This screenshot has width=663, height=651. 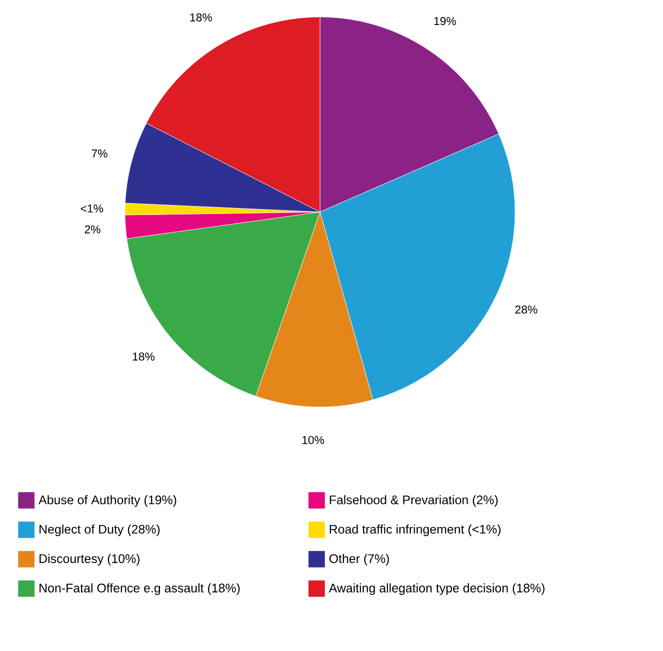 What do you see at coordinates (107, 501) in the screenshot?
I see `legend-label: Abuse of Authority (19%)` at bounding box center [107, 501].